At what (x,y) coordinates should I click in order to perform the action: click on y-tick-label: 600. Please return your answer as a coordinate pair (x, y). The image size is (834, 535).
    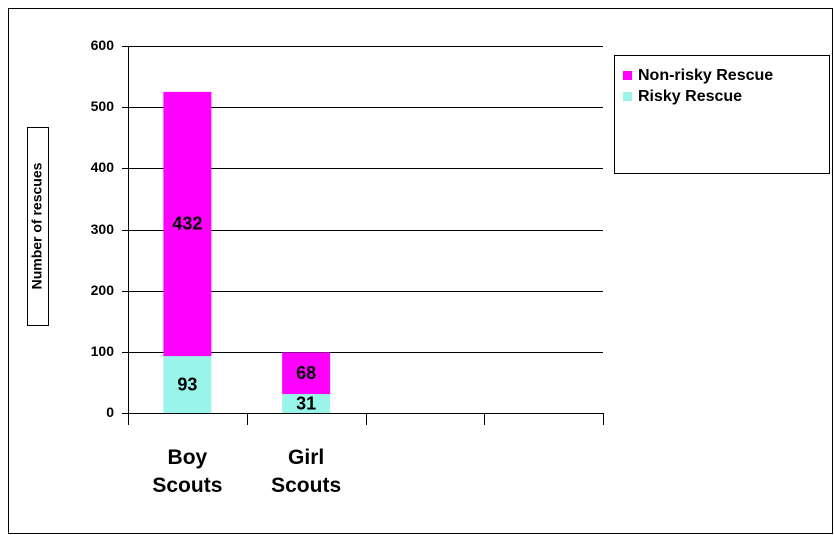
    Looking at the image, I should click on (103, 45).